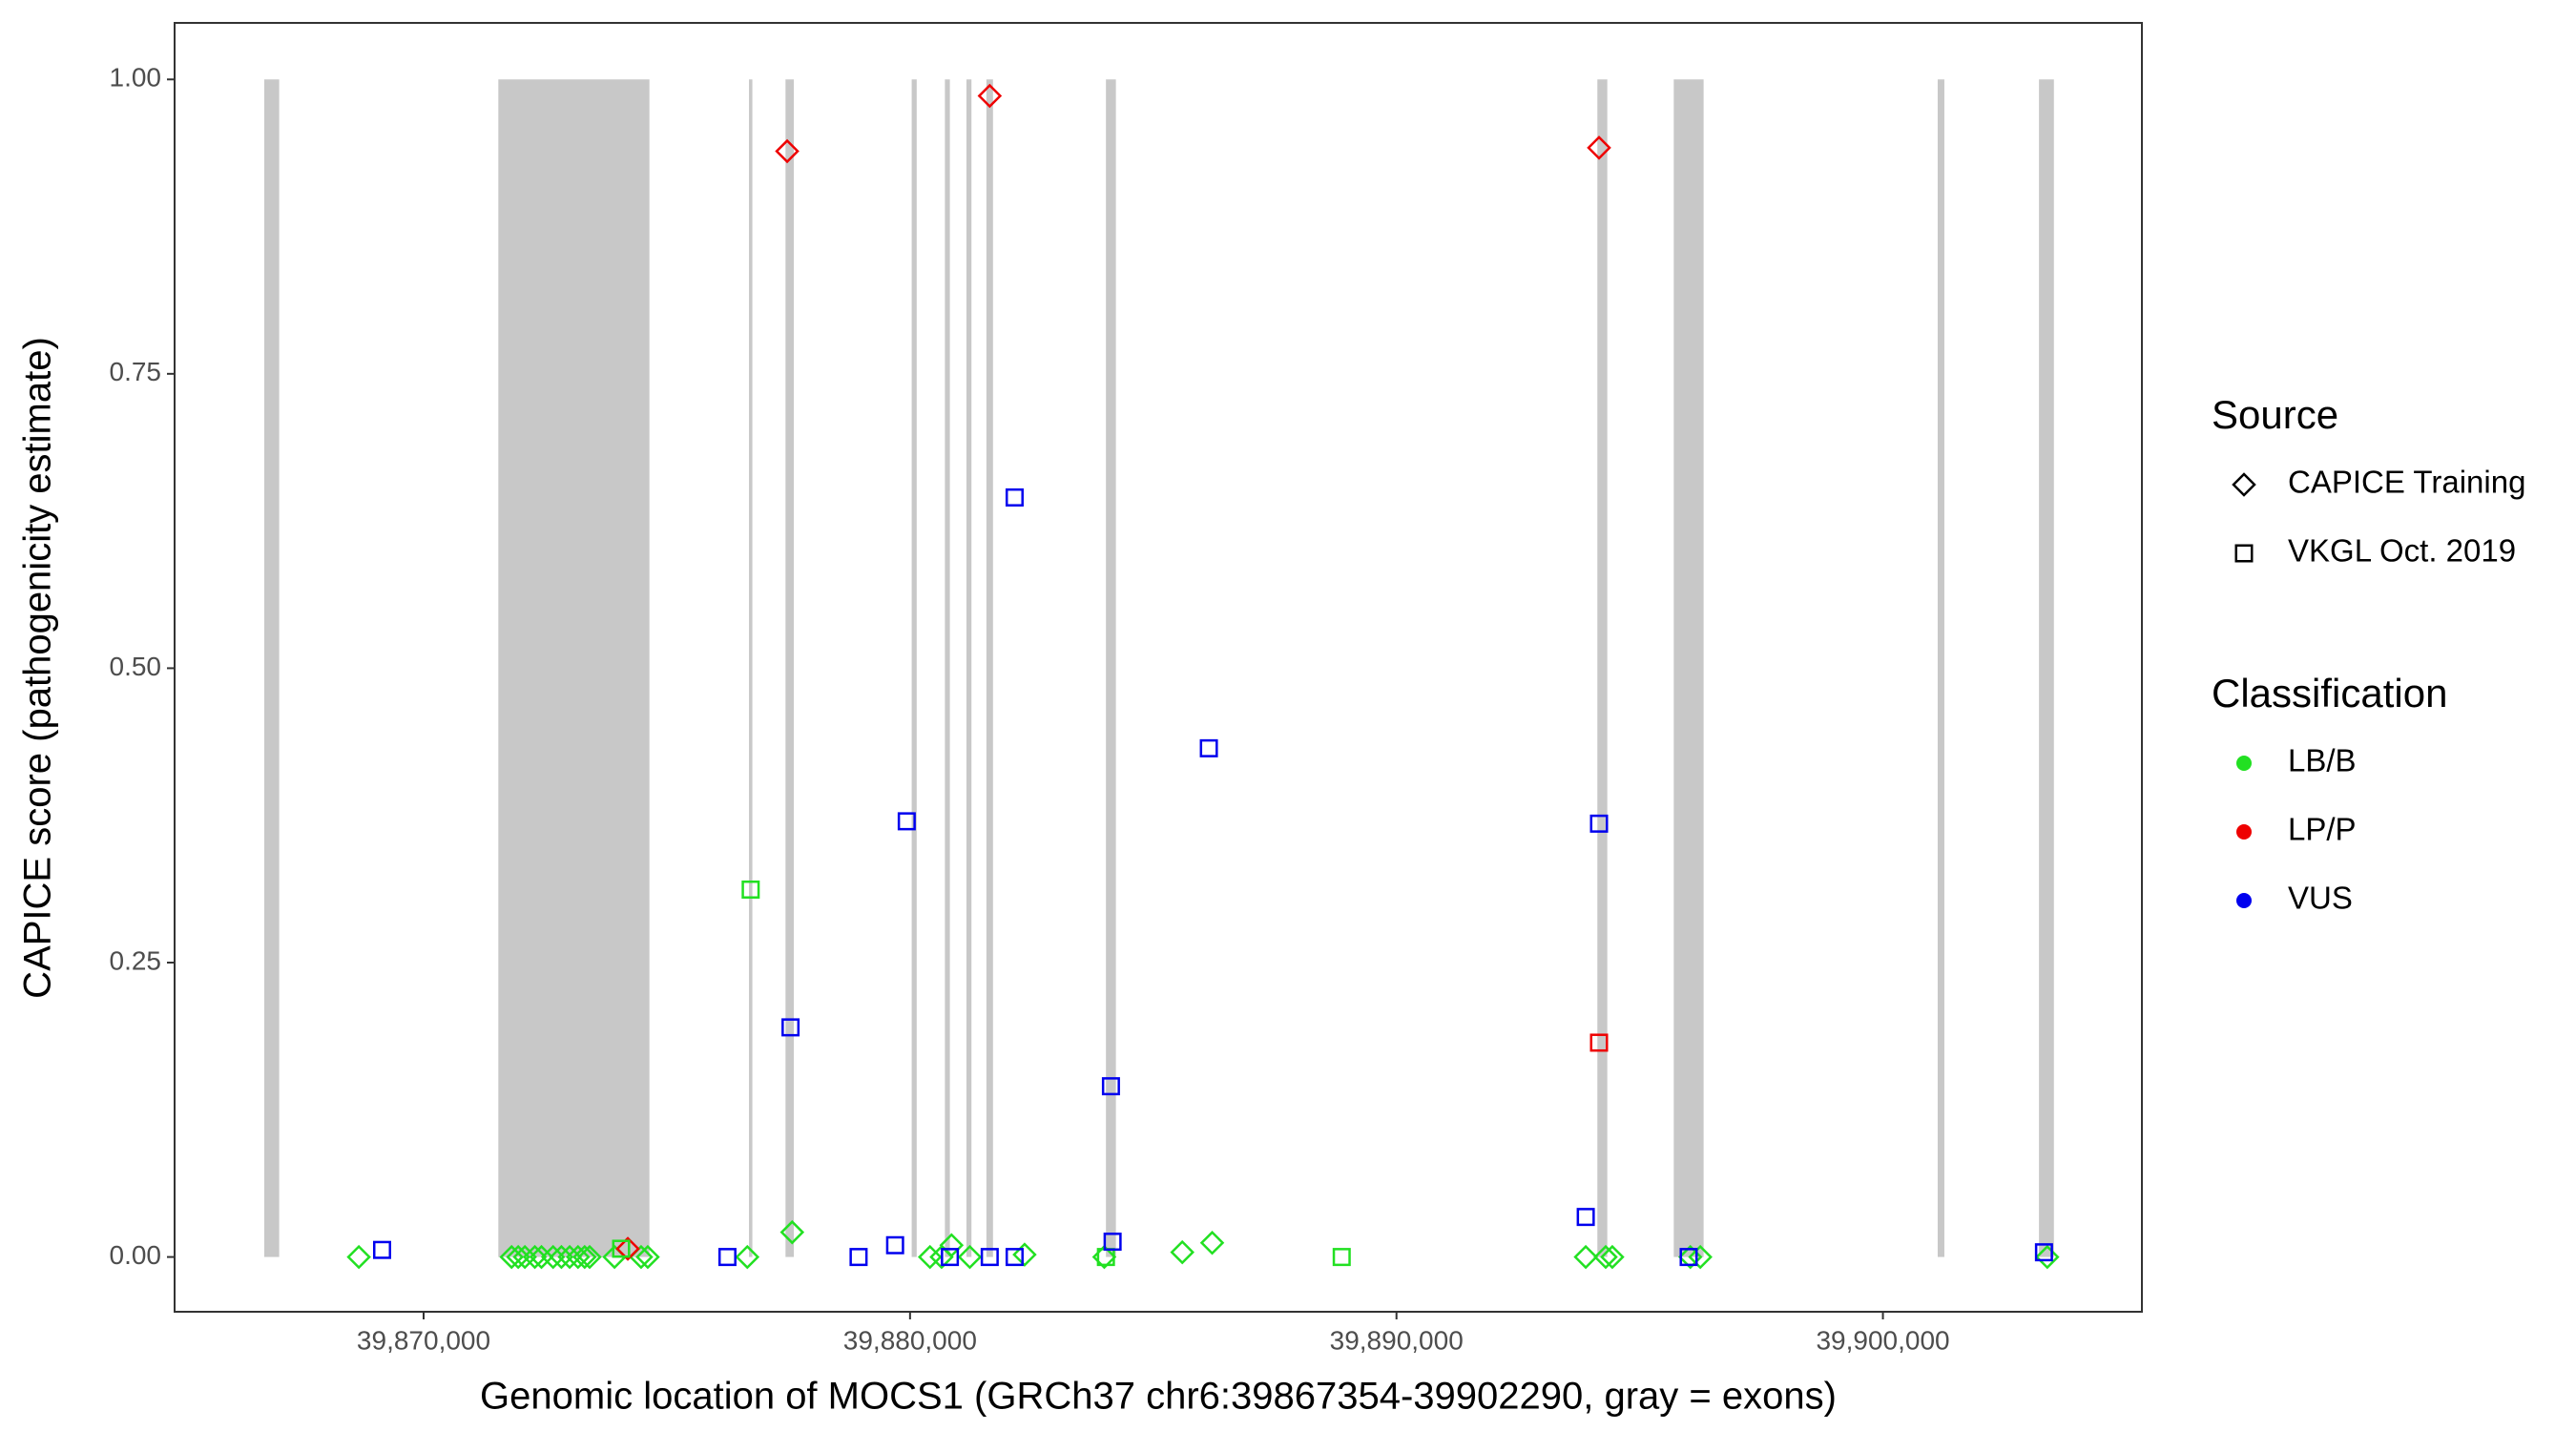 The height and width of the screenshot is (1431, 2576). What do you see at coordinates (136, 78) in the screenshot?
I see `y-tick-label: 1.00` at bounding box center [136, 78].